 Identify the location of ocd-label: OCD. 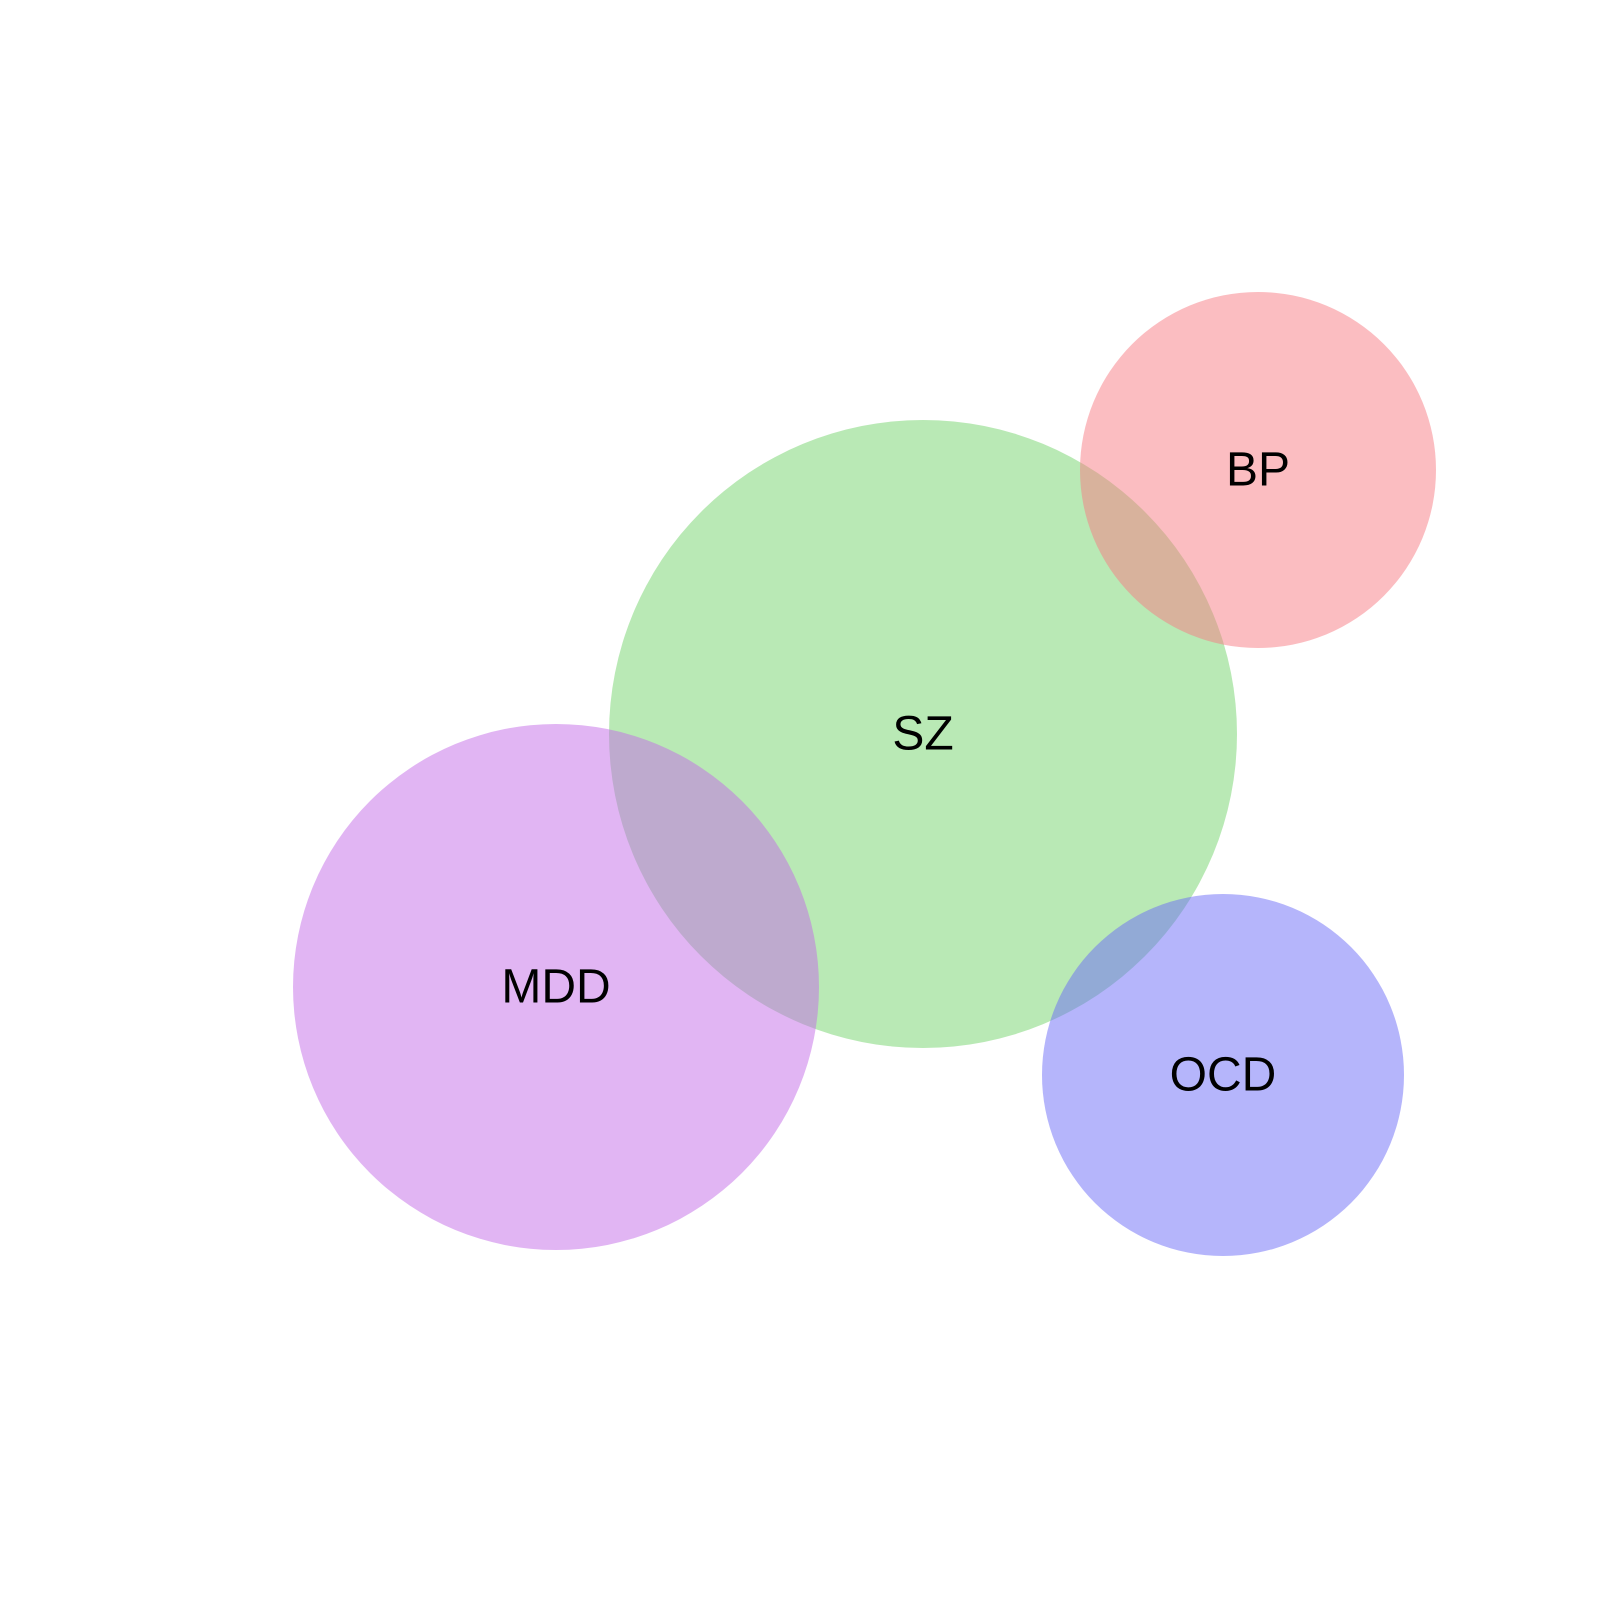
(1223, 1075).